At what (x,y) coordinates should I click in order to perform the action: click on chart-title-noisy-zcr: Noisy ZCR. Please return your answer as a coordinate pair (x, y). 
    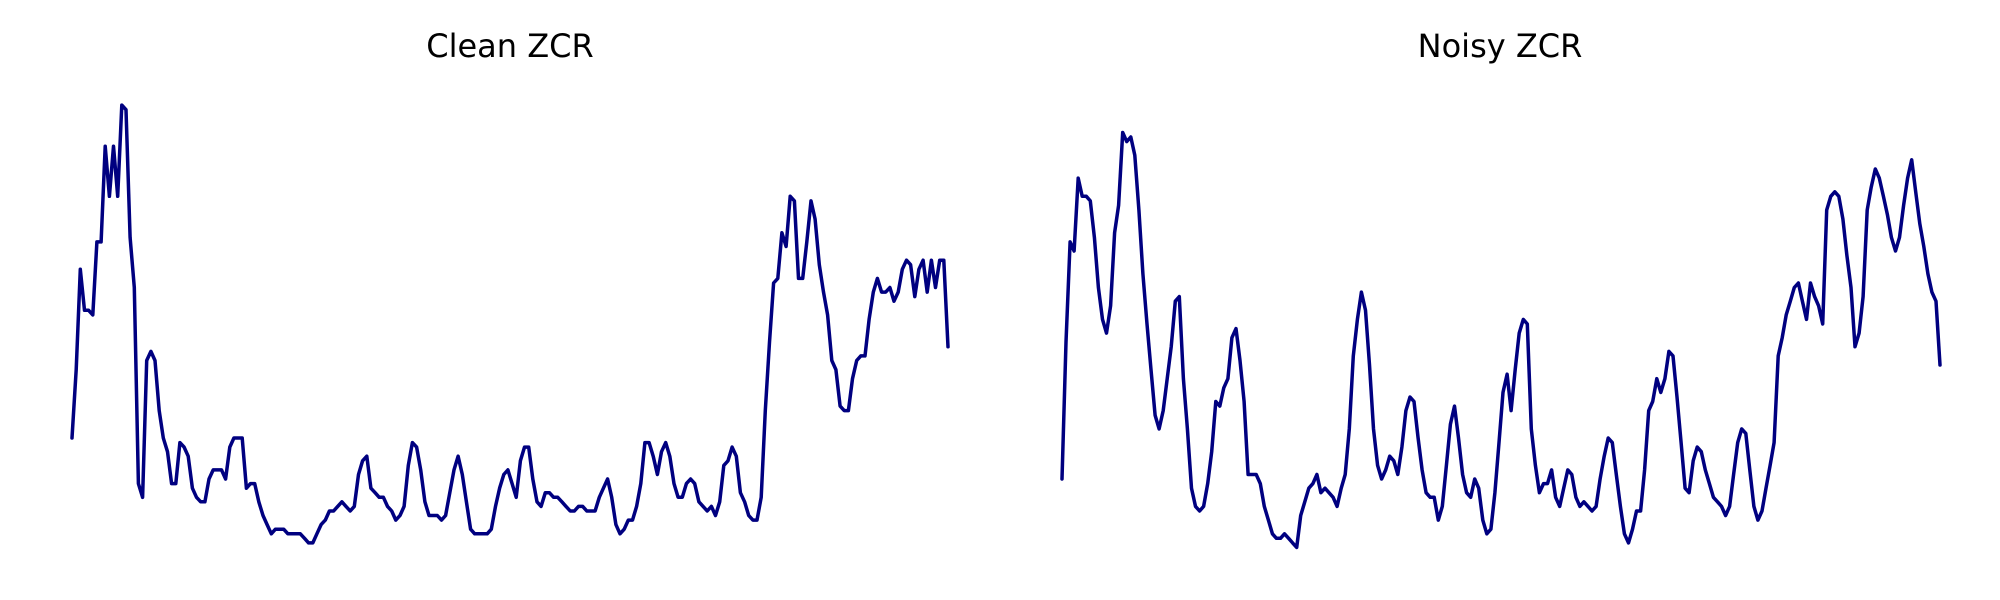
    Looking at the image, I should click on (1500, 46).